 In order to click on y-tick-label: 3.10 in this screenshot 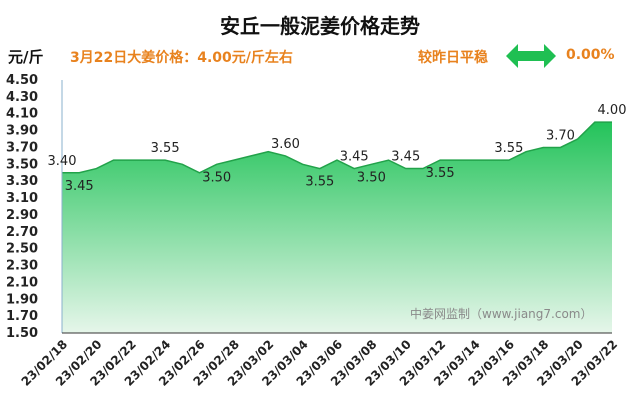, I will do `click(22, 198)`.